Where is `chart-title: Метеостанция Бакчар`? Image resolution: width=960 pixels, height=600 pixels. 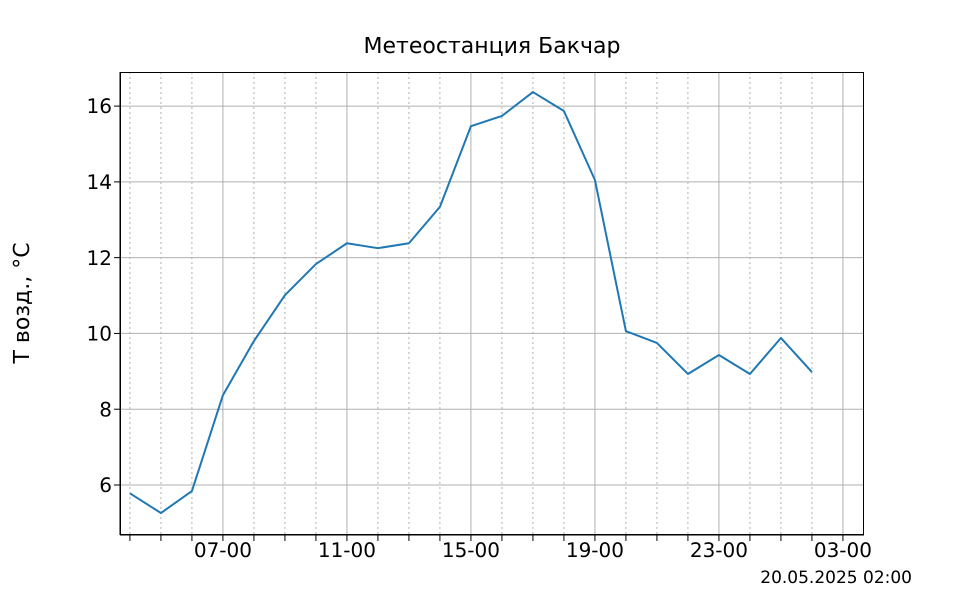
chart-title: Метеостанция Бакчар is located at coordinates (492, 46).